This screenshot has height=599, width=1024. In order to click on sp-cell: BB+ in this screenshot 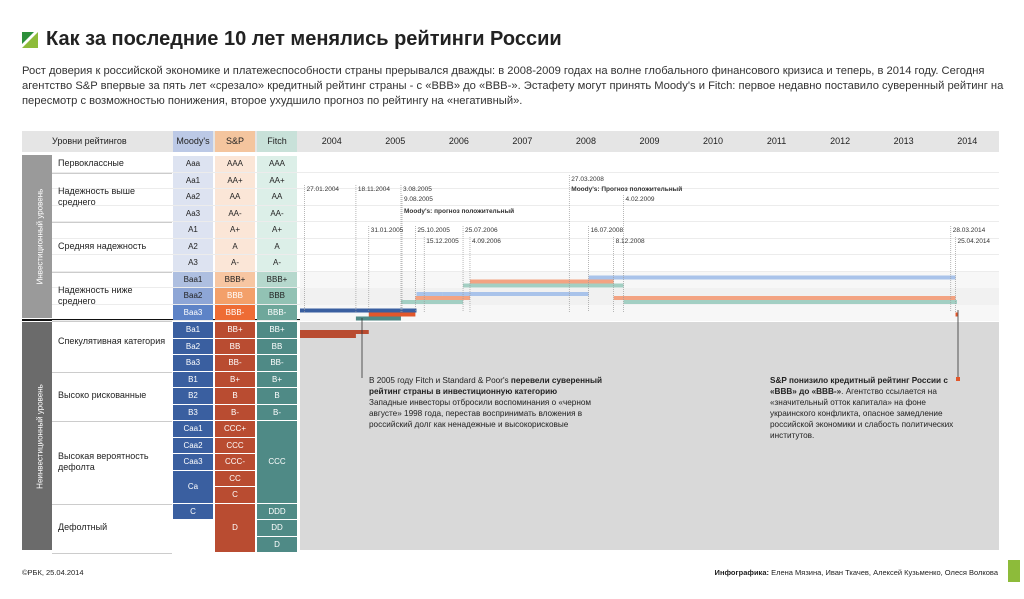, I will do `click(235, 330)`.